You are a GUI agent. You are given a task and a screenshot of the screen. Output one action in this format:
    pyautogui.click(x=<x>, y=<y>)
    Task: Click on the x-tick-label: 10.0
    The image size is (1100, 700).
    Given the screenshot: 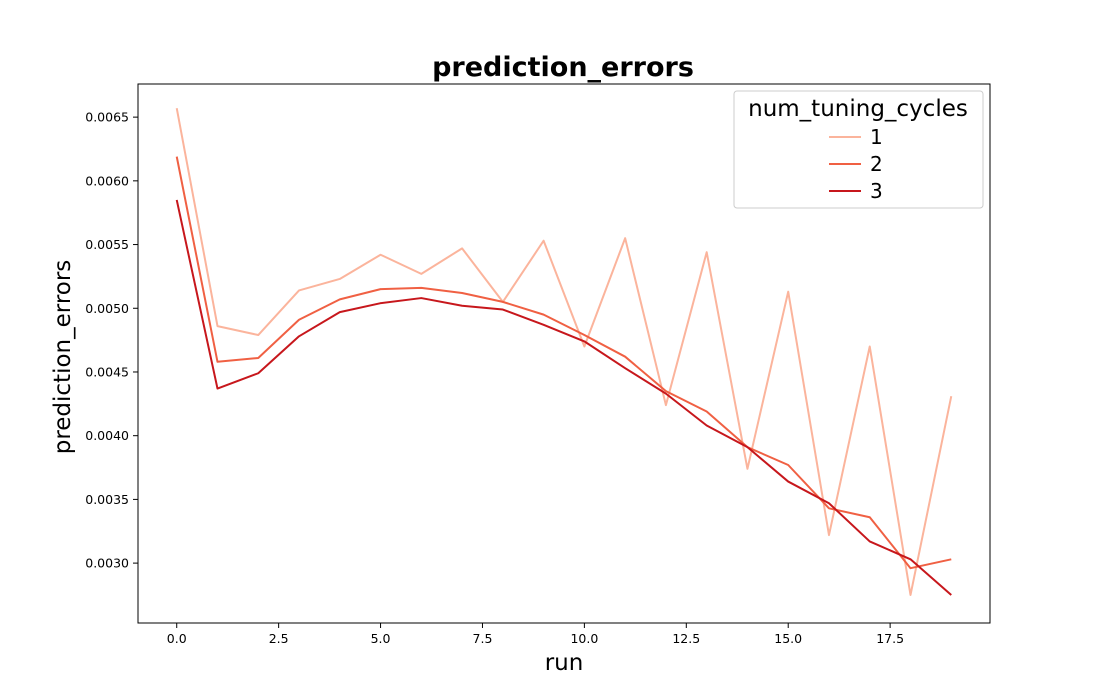 What is the action you would take?
    pyautogui.click(x=584, y=638)
    